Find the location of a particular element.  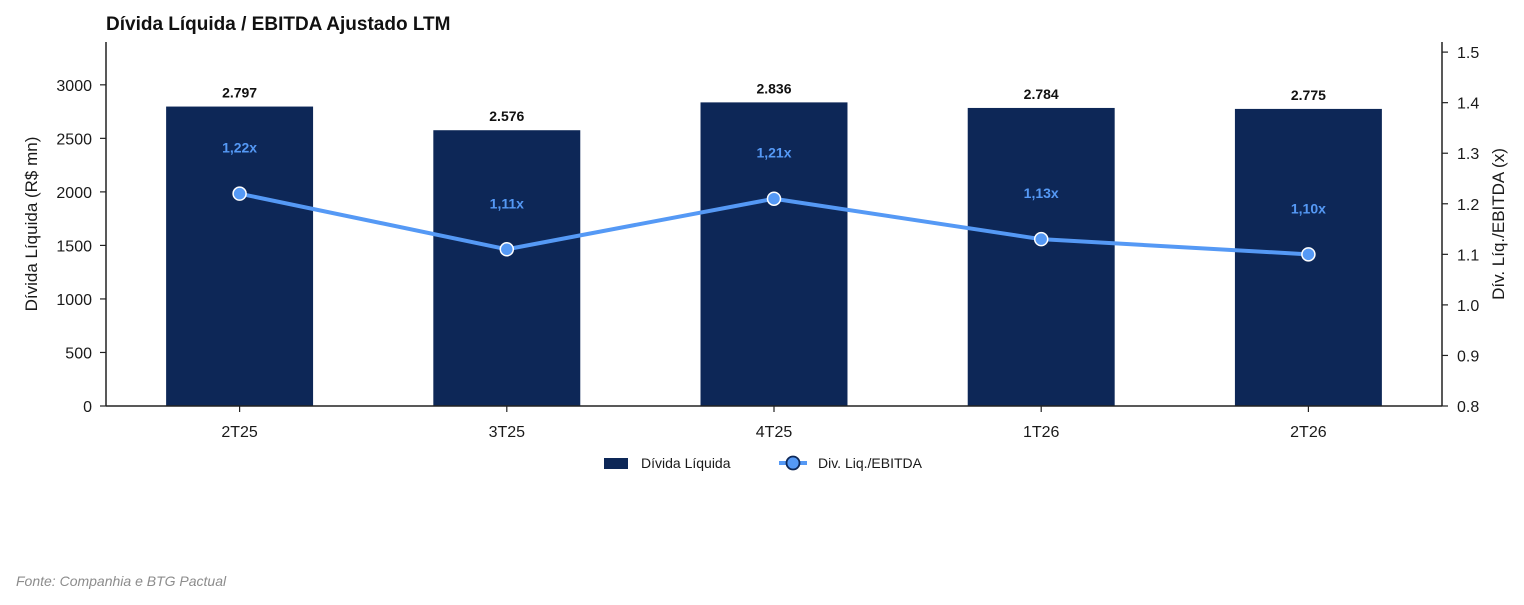

y2-tick-label: 1.1 is located at coordinates (1468, 255).